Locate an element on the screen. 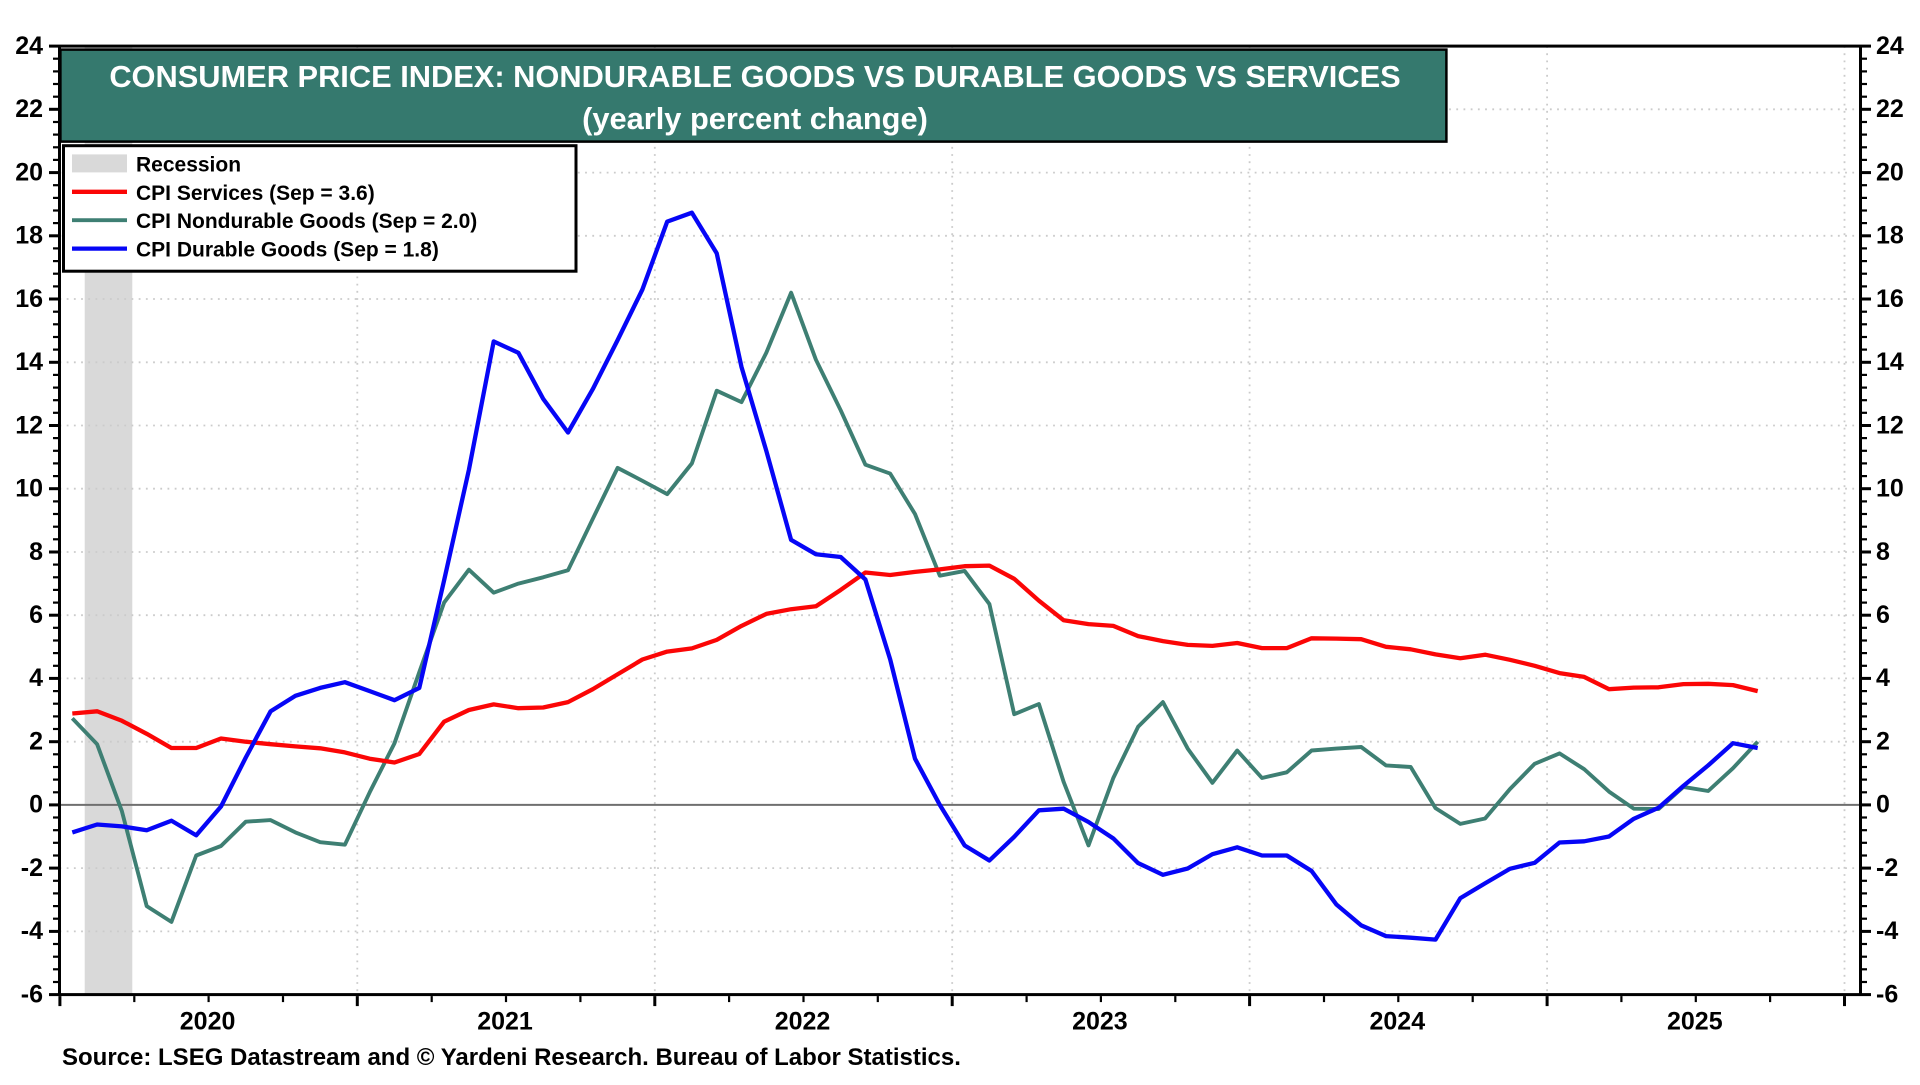 The width and height of the screenshot is (1920, 1085). svg-text: 2023 is located at coordinates (1100, 1022).